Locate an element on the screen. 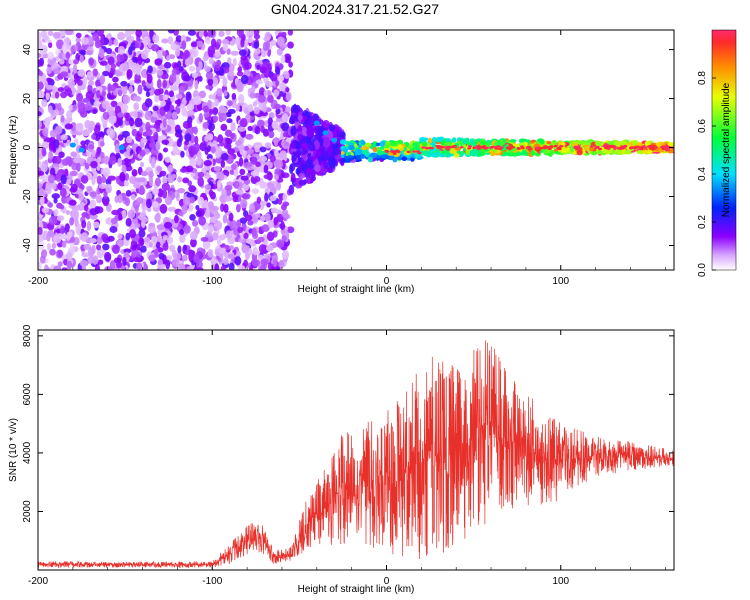 This screenshot has height=600, width=750. colorbar-tick-label: 0.0 is located at coordinates (702, 270).